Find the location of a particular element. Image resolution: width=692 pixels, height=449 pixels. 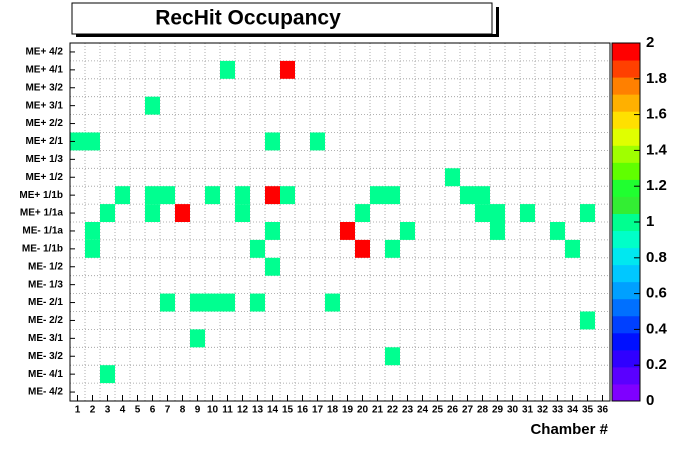

z-tick-label: 2 is located at coordinates (650, 42).